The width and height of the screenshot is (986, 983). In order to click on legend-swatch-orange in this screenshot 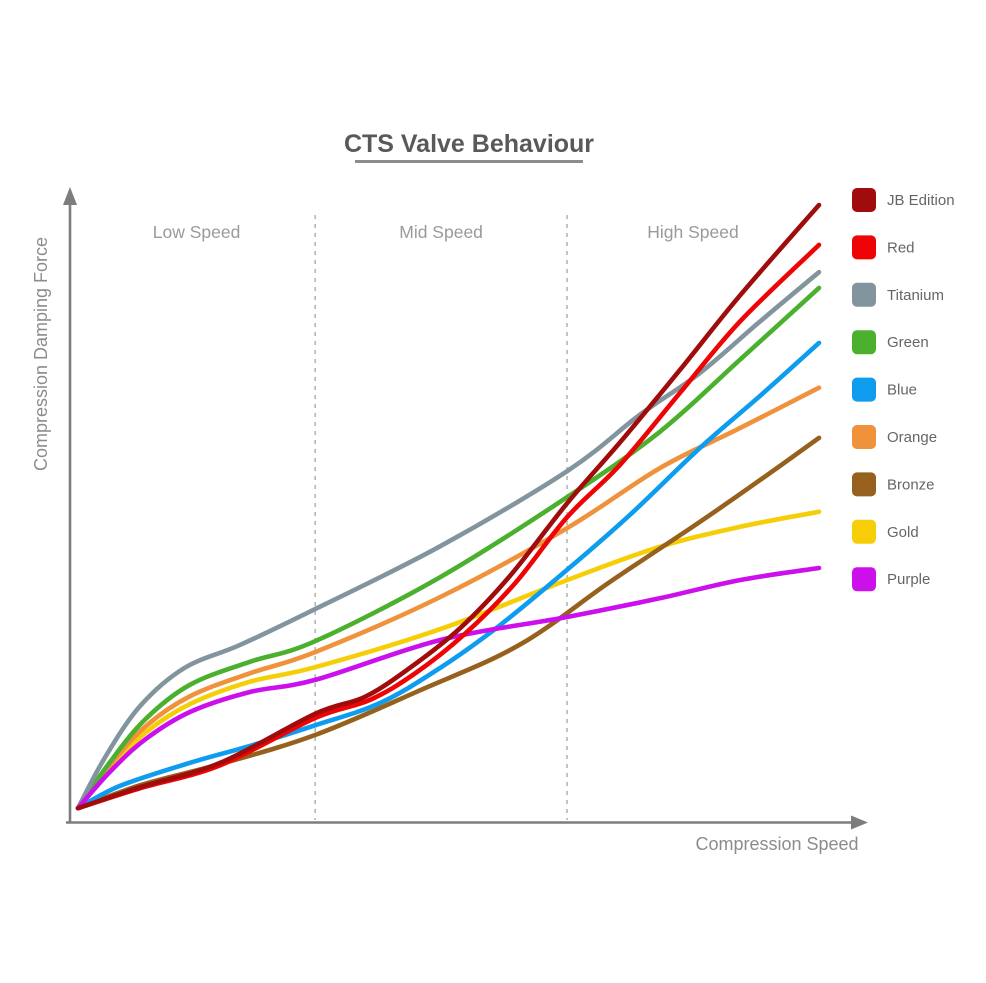, I will do `click(864, 437)`.